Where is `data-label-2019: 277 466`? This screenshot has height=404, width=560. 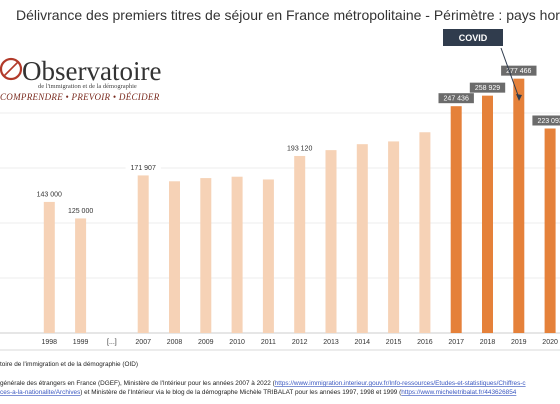 data-label-2019: 277 466 is located at coordinates (518, 71).